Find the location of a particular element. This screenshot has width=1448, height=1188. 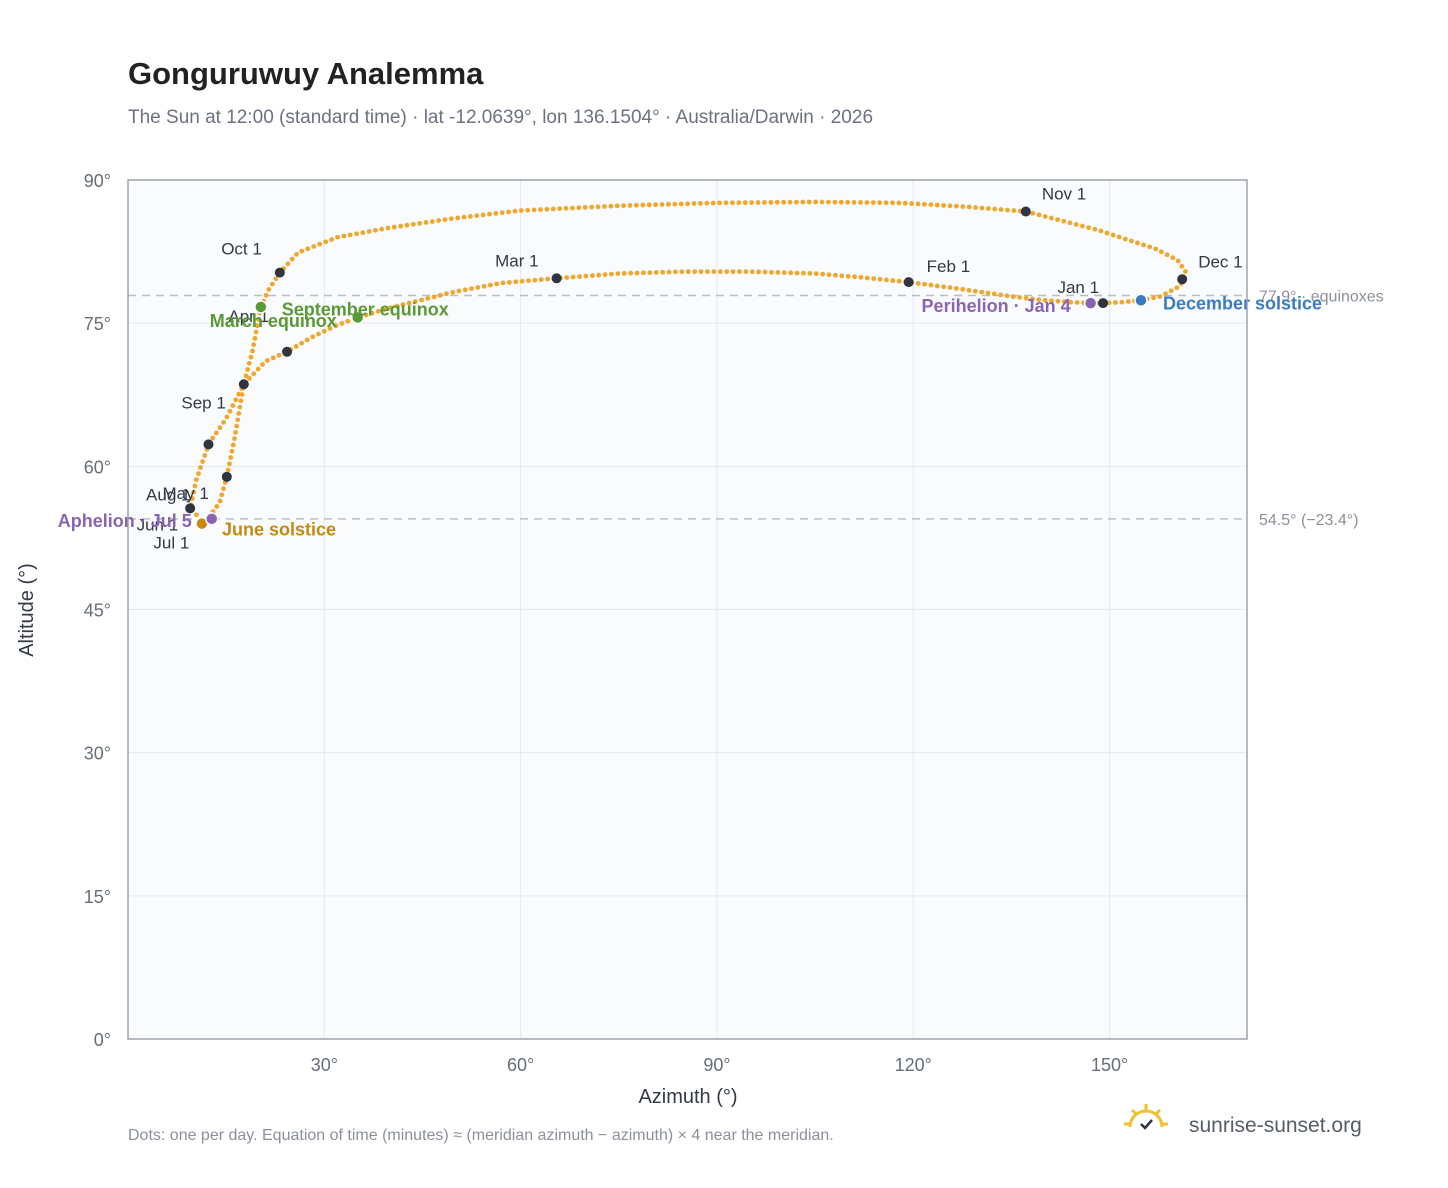

y-tick-label: 45° is located at coordinates (97, 611).